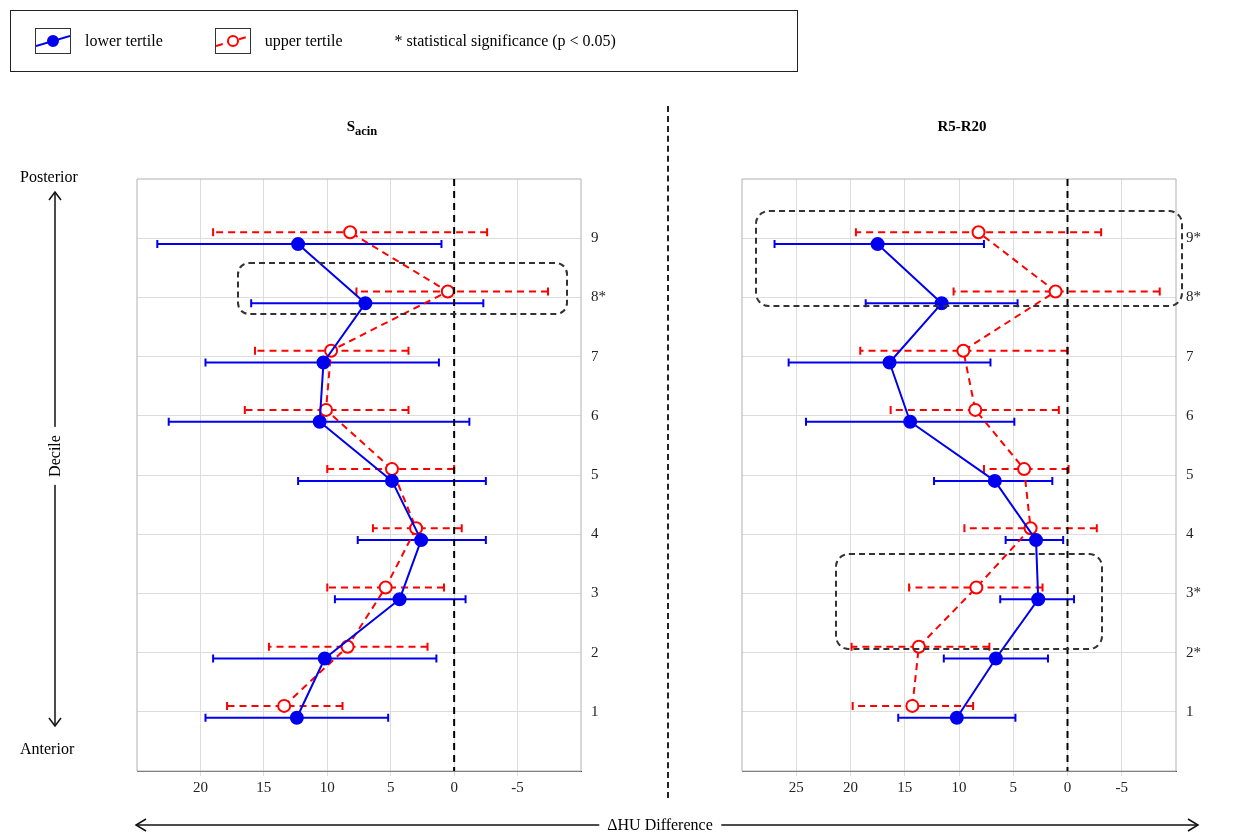 The width and height of the screenshot is (1239, 837). I want to click on y-axis-title: Decile, so click(55, 456).